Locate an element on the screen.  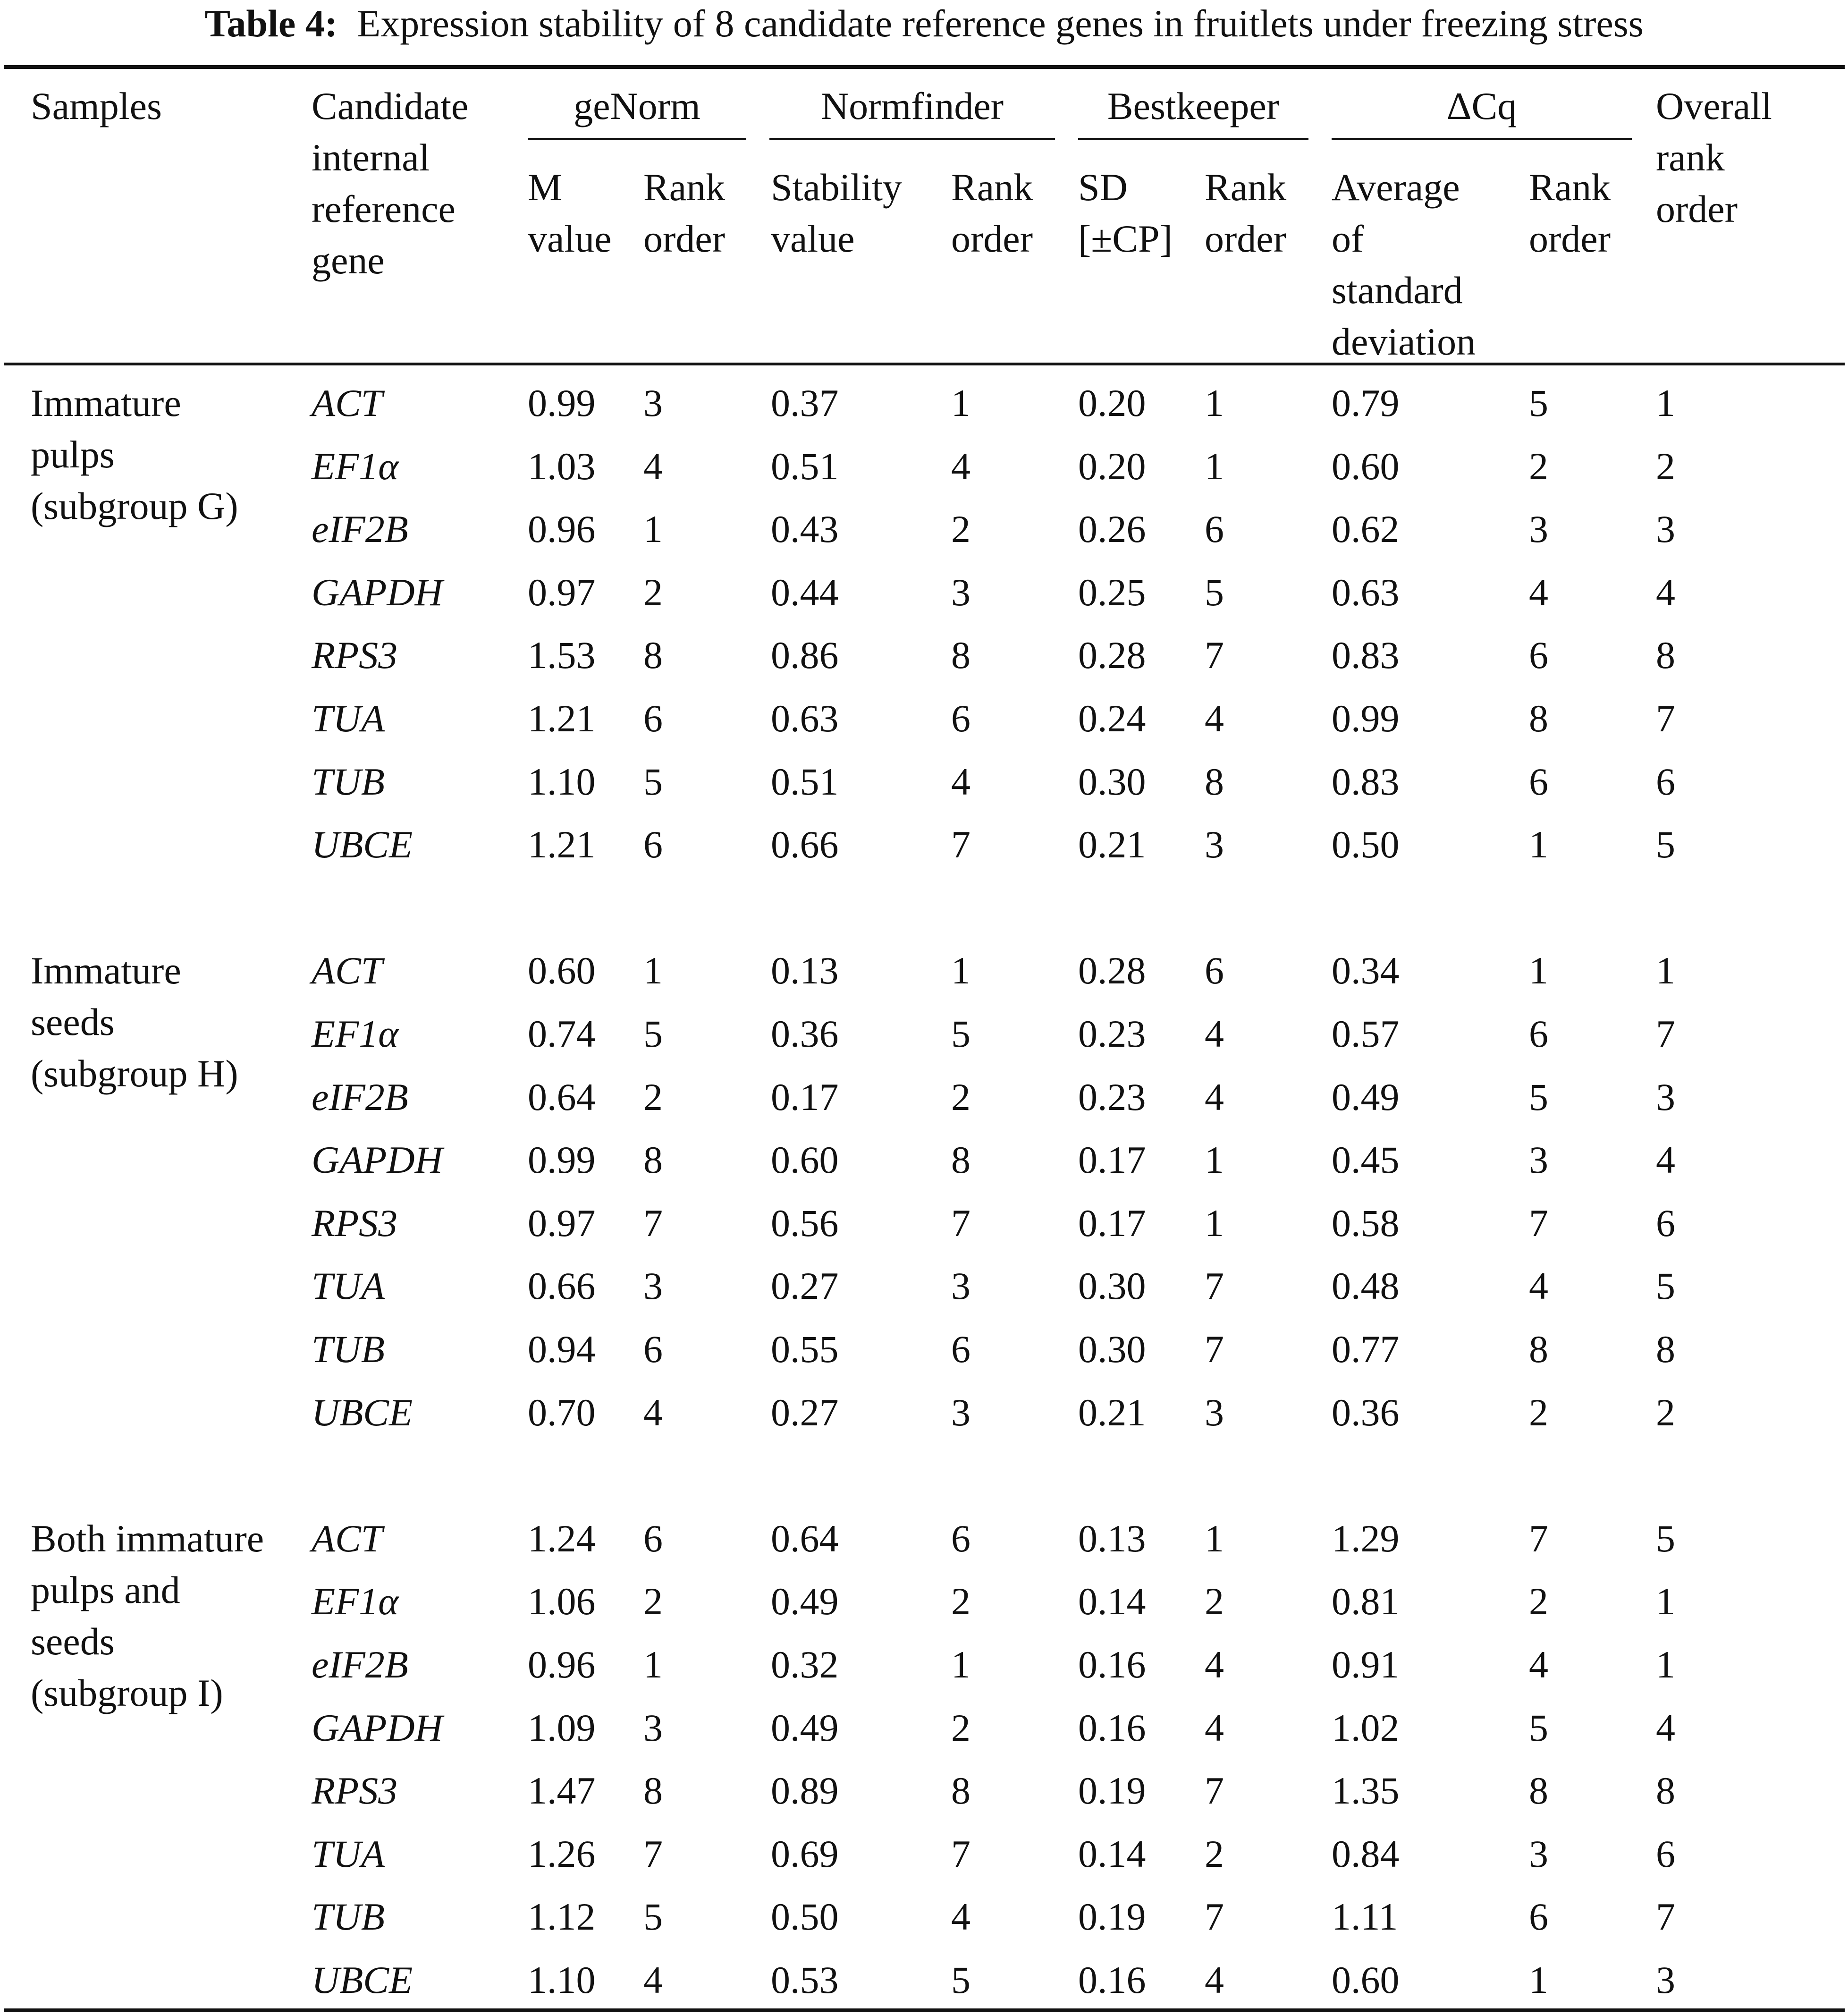
sample-label: Both immature is located at coordinates (147, 1538).